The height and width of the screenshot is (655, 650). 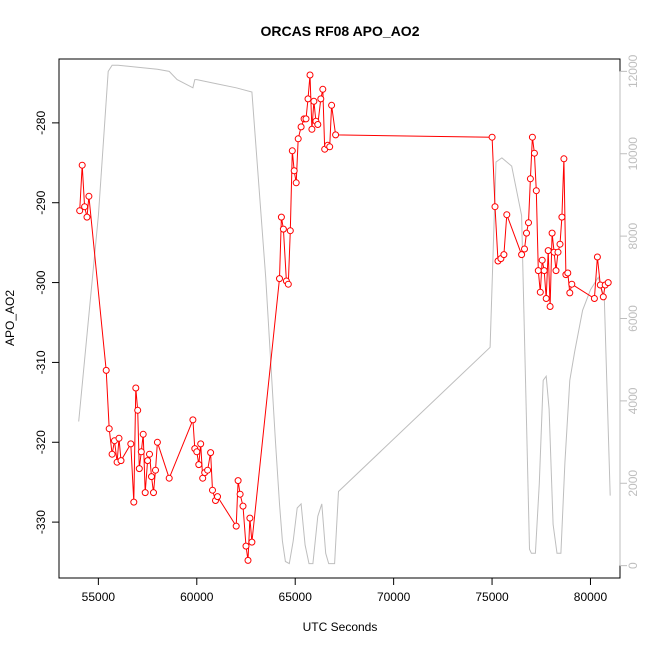 I want to click on chart-title: ORCAS RF08 APO_AO2, so click(x=340, y=31).